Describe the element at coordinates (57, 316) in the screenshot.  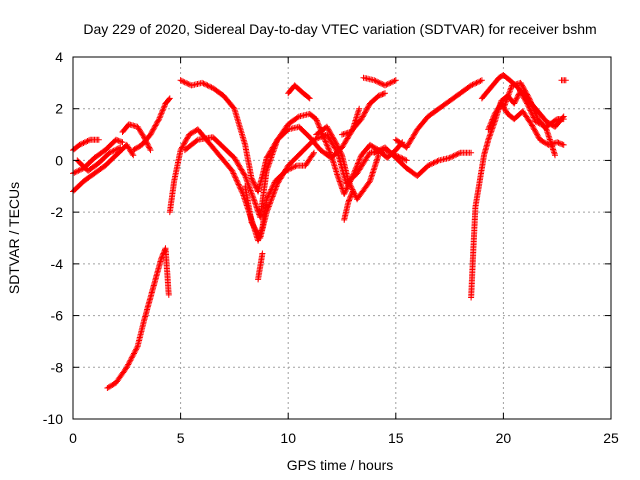
I see `y-tick-label: -6` at that location.